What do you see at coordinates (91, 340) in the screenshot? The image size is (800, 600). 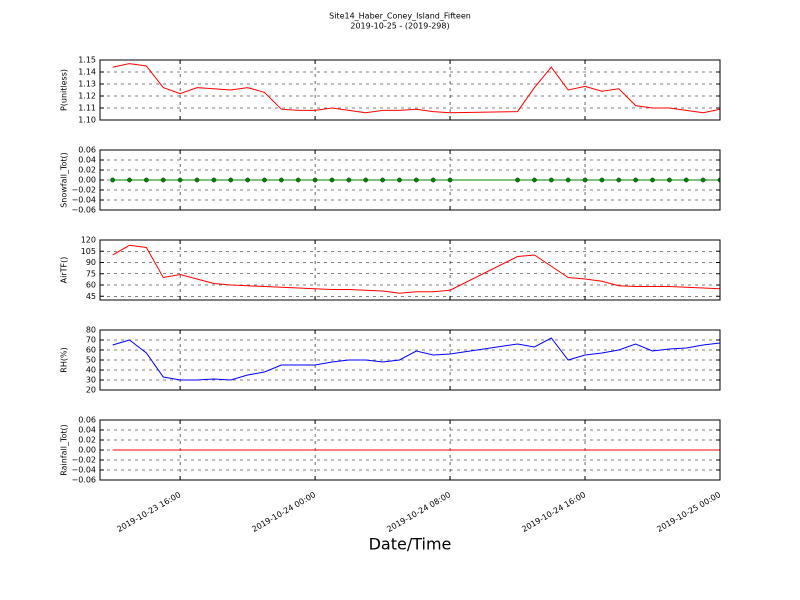 I see `y-tick-label: 70` at bounding box center [91, 340].